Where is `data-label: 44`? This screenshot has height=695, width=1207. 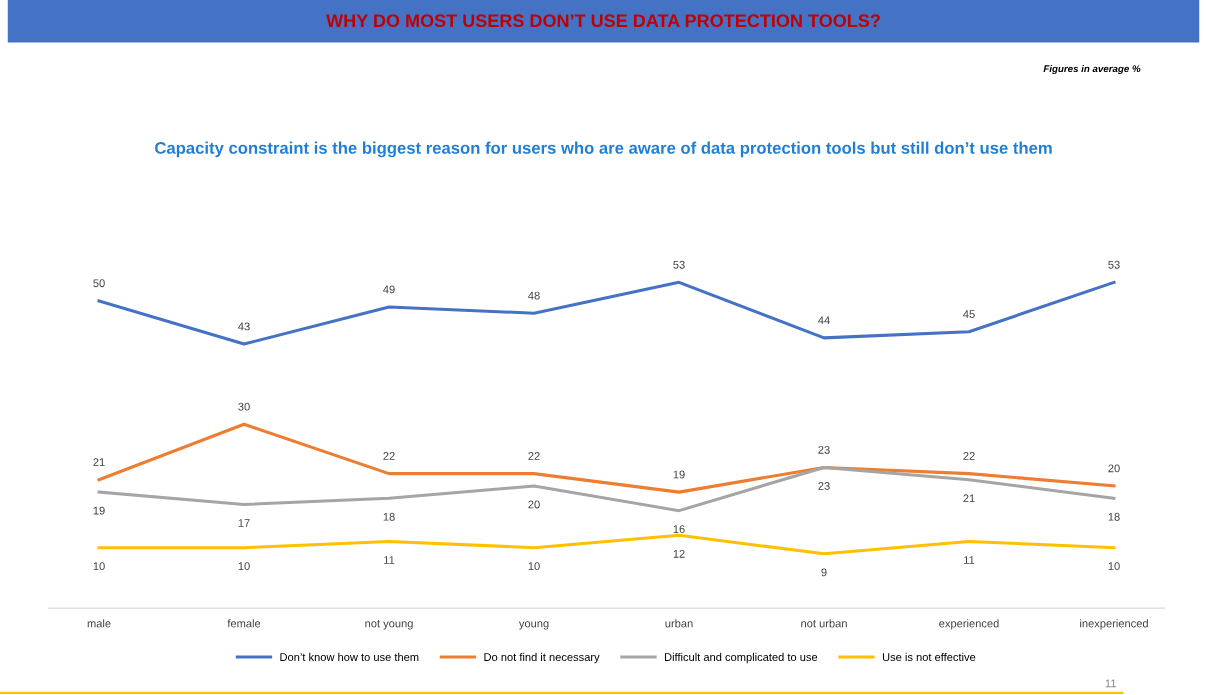
data-label: 44 is located at coordinates (824, 320).